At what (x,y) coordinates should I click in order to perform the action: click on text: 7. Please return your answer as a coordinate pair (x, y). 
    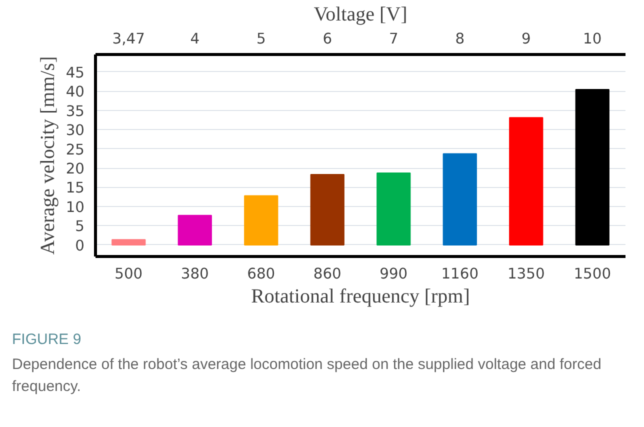
    Looking at the image, I should click on (393, 39).